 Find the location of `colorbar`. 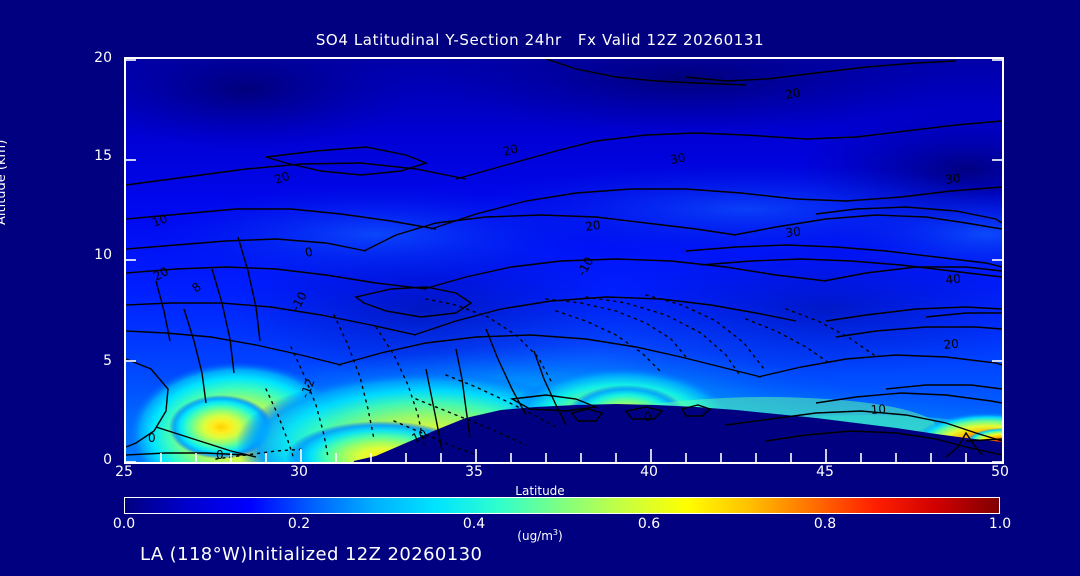

colorbar is located at coordinates (562, 505).